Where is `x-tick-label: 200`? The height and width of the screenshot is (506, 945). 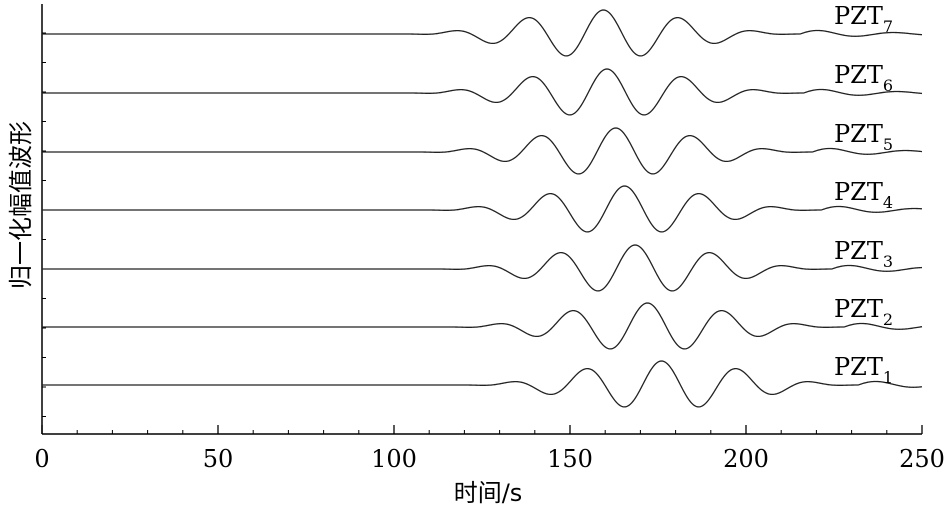
x-tick-label: 200 is located at coordinates (746, 459).